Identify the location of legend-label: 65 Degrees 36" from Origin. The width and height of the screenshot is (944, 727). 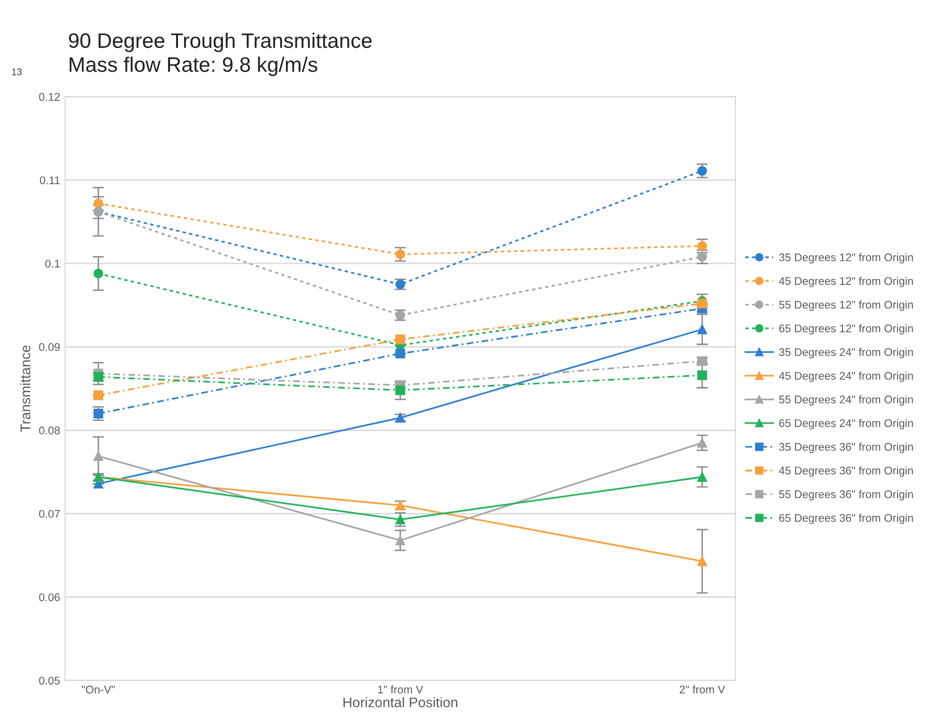
(846, 519).